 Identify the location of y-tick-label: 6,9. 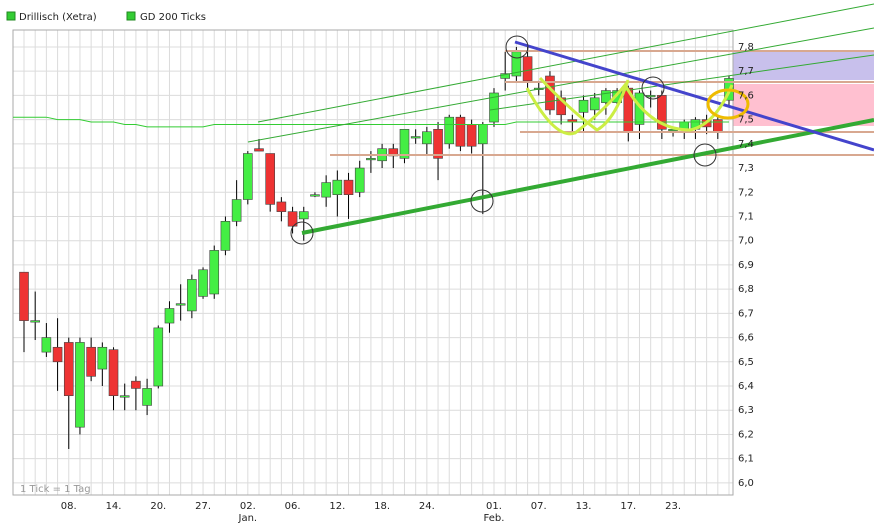
(746, 265).